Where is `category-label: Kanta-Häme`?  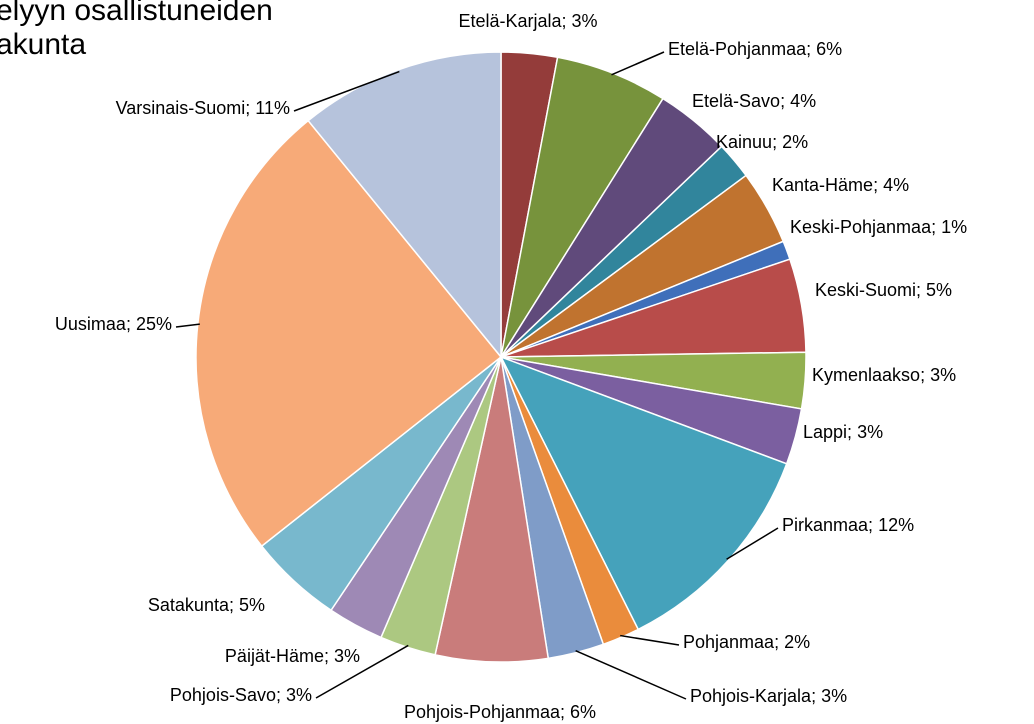 category-label: Kanta-Häme is located at coordinates (822, 185).